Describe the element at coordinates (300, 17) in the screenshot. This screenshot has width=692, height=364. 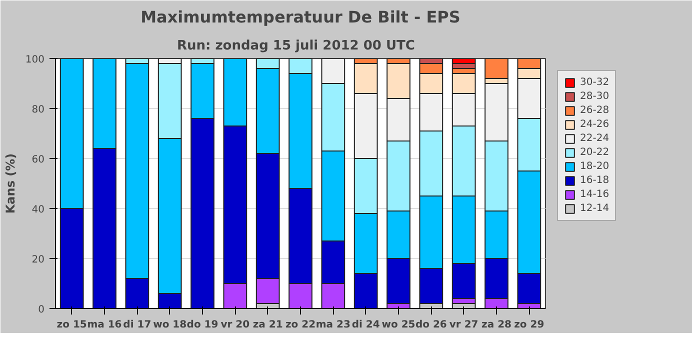
I see `chart-title: Maximumtemperatuur De Bilt - EPS` at that location.